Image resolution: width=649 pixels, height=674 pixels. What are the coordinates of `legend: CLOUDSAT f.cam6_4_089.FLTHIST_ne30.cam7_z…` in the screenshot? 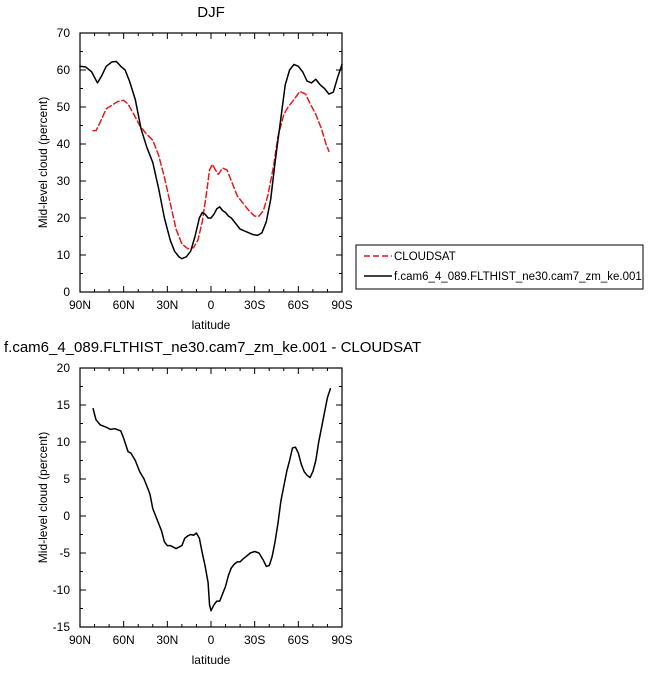 It's located at (499, 267).